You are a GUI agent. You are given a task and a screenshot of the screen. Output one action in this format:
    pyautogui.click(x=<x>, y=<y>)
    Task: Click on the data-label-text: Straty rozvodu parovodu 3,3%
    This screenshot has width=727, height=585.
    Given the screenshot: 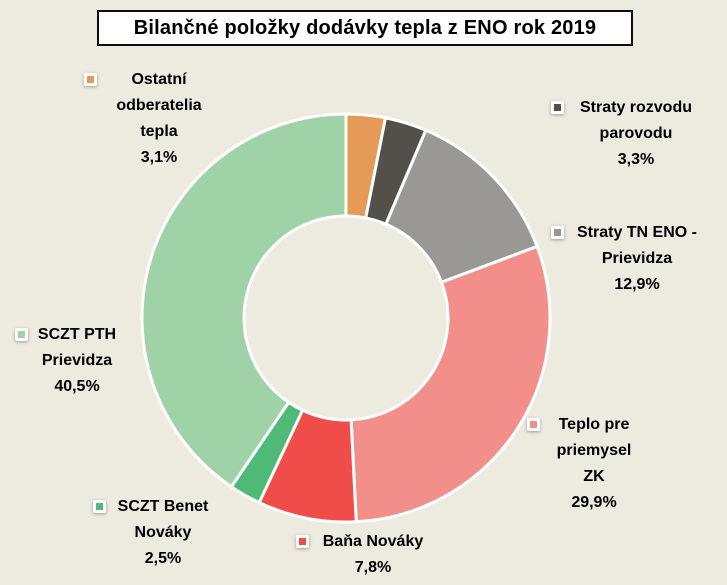 What is the action you would take?
    pyautogui.click(x=635, y=133)
    